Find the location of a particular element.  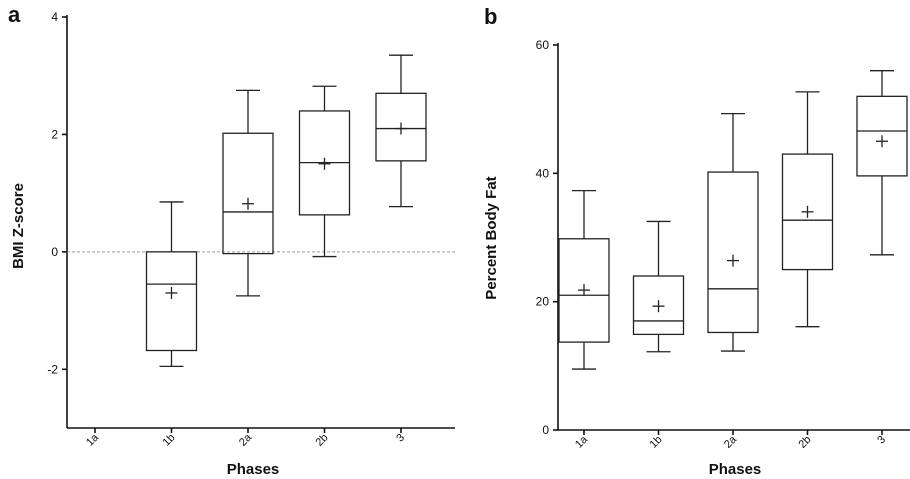

y-tick-label: 2 is located at coordinates (54, 134).